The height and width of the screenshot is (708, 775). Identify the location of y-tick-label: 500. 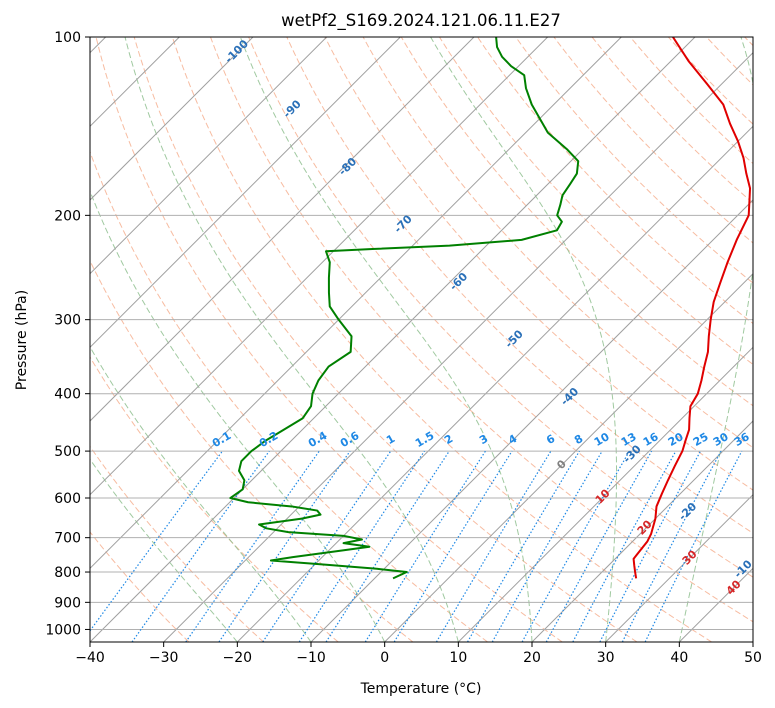
(67, 452).